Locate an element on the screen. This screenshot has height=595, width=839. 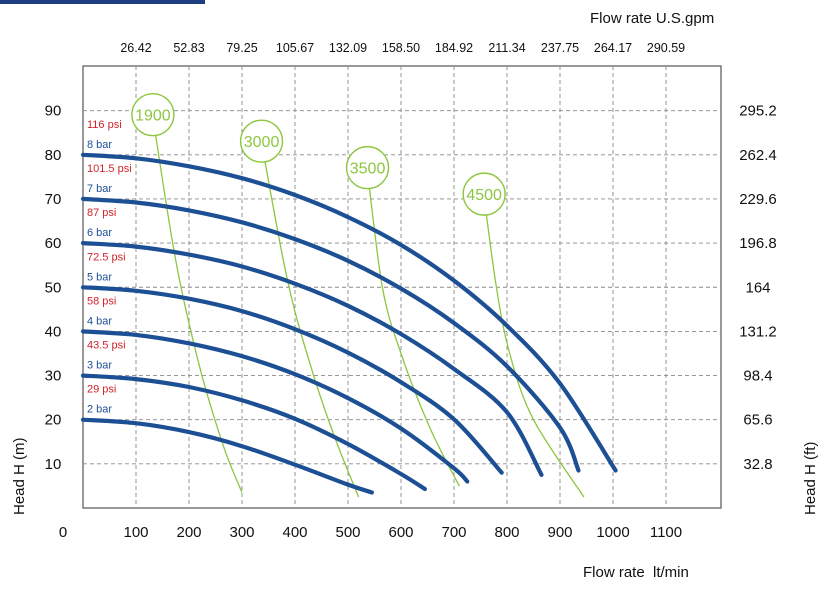
psi-label: 29 psi is located at coordinates (101, 390).